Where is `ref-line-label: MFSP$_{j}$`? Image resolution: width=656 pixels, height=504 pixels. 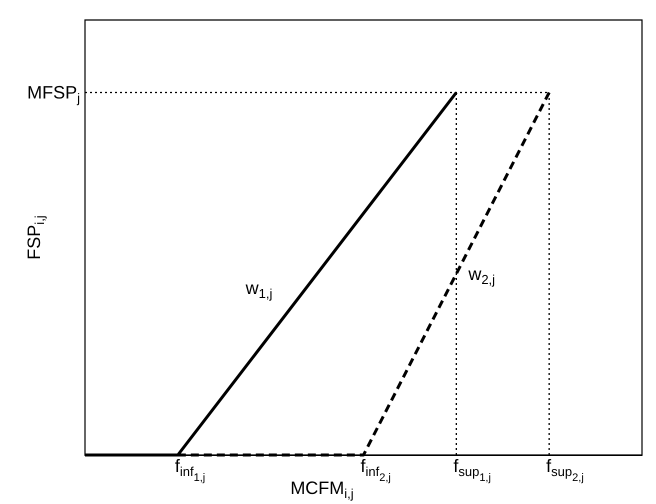 ref-line-label: MFSP$_{j}$ is located at coordinates (53, 94).